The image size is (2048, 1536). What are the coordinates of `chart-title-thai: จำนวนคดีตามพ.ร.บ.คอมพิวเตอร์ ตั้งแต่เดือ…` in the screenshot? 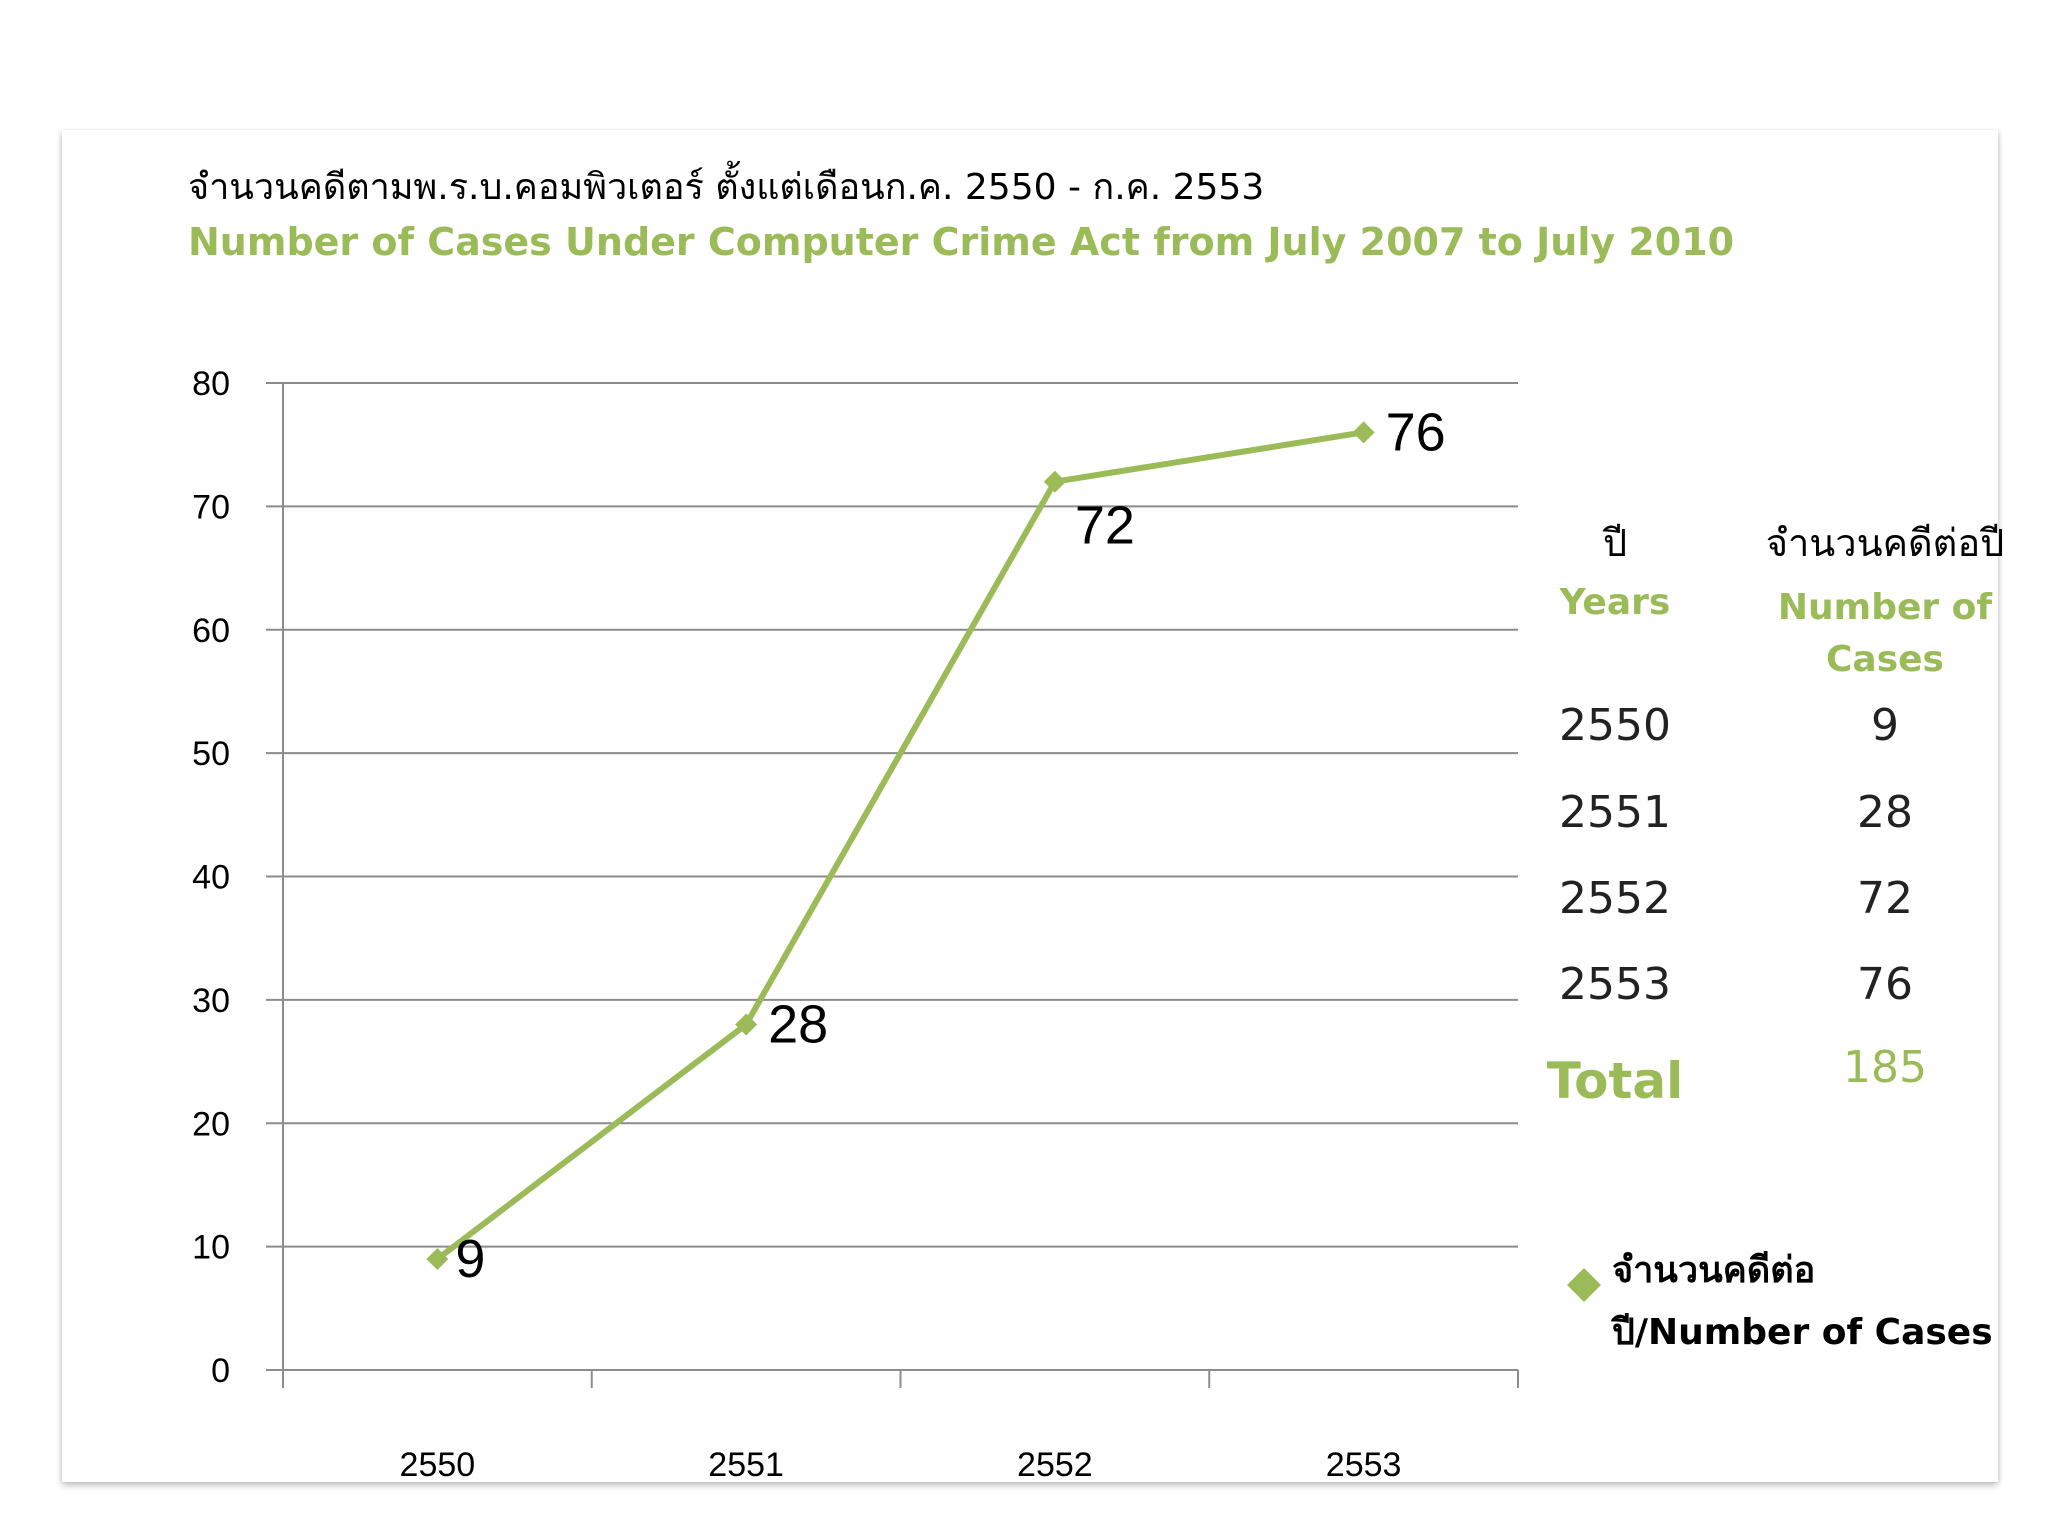 It's located at (726, 187).